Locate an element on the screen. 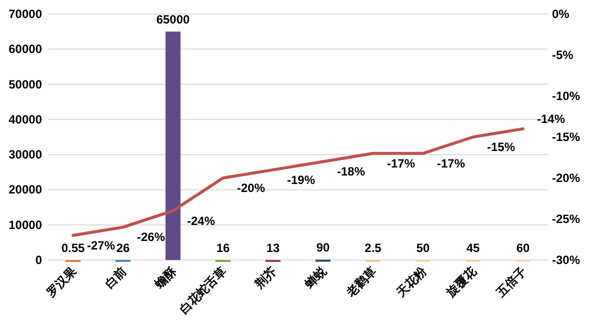  y-tick-label: 30000 is located at coordinates (25, 155).